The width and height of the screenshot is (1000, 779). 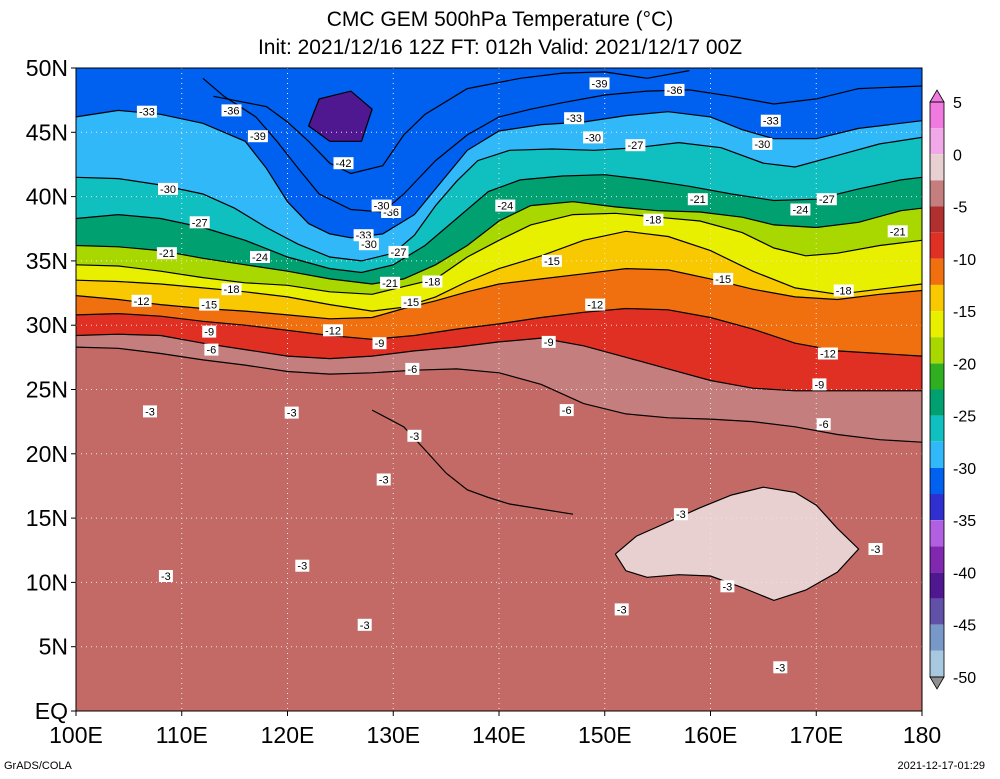 I want to click on colorbar-tick-label: -40, so click(x=964, y=574).